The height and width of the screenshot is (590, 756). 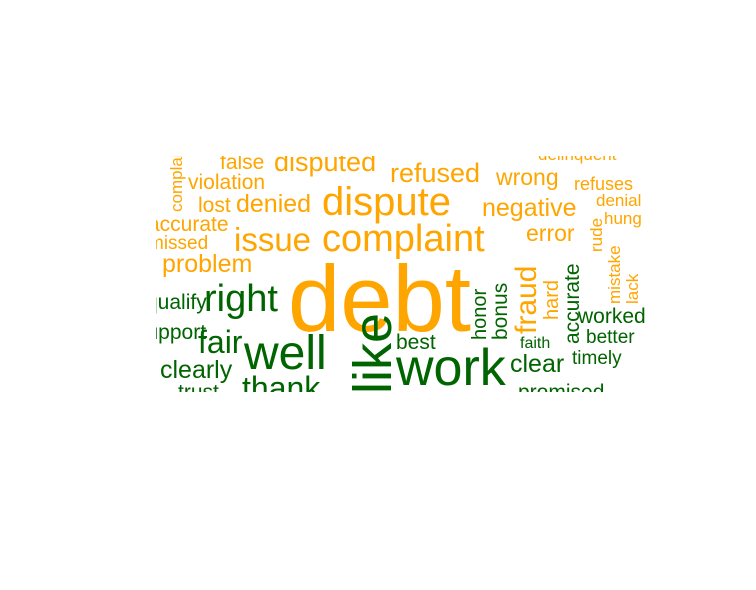 What do you see at coordinates (373, 352) in the screenshot?
I see `word-like: like` at bounding box center [373, 352].